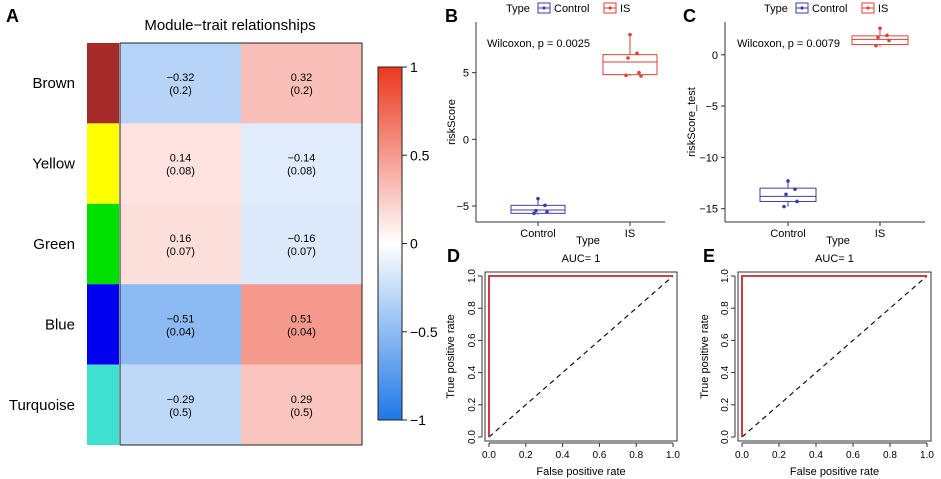  Describe the element at coordinates (581, 259) in the screenshot. I see `auc-title: AUC= 1` at that location.